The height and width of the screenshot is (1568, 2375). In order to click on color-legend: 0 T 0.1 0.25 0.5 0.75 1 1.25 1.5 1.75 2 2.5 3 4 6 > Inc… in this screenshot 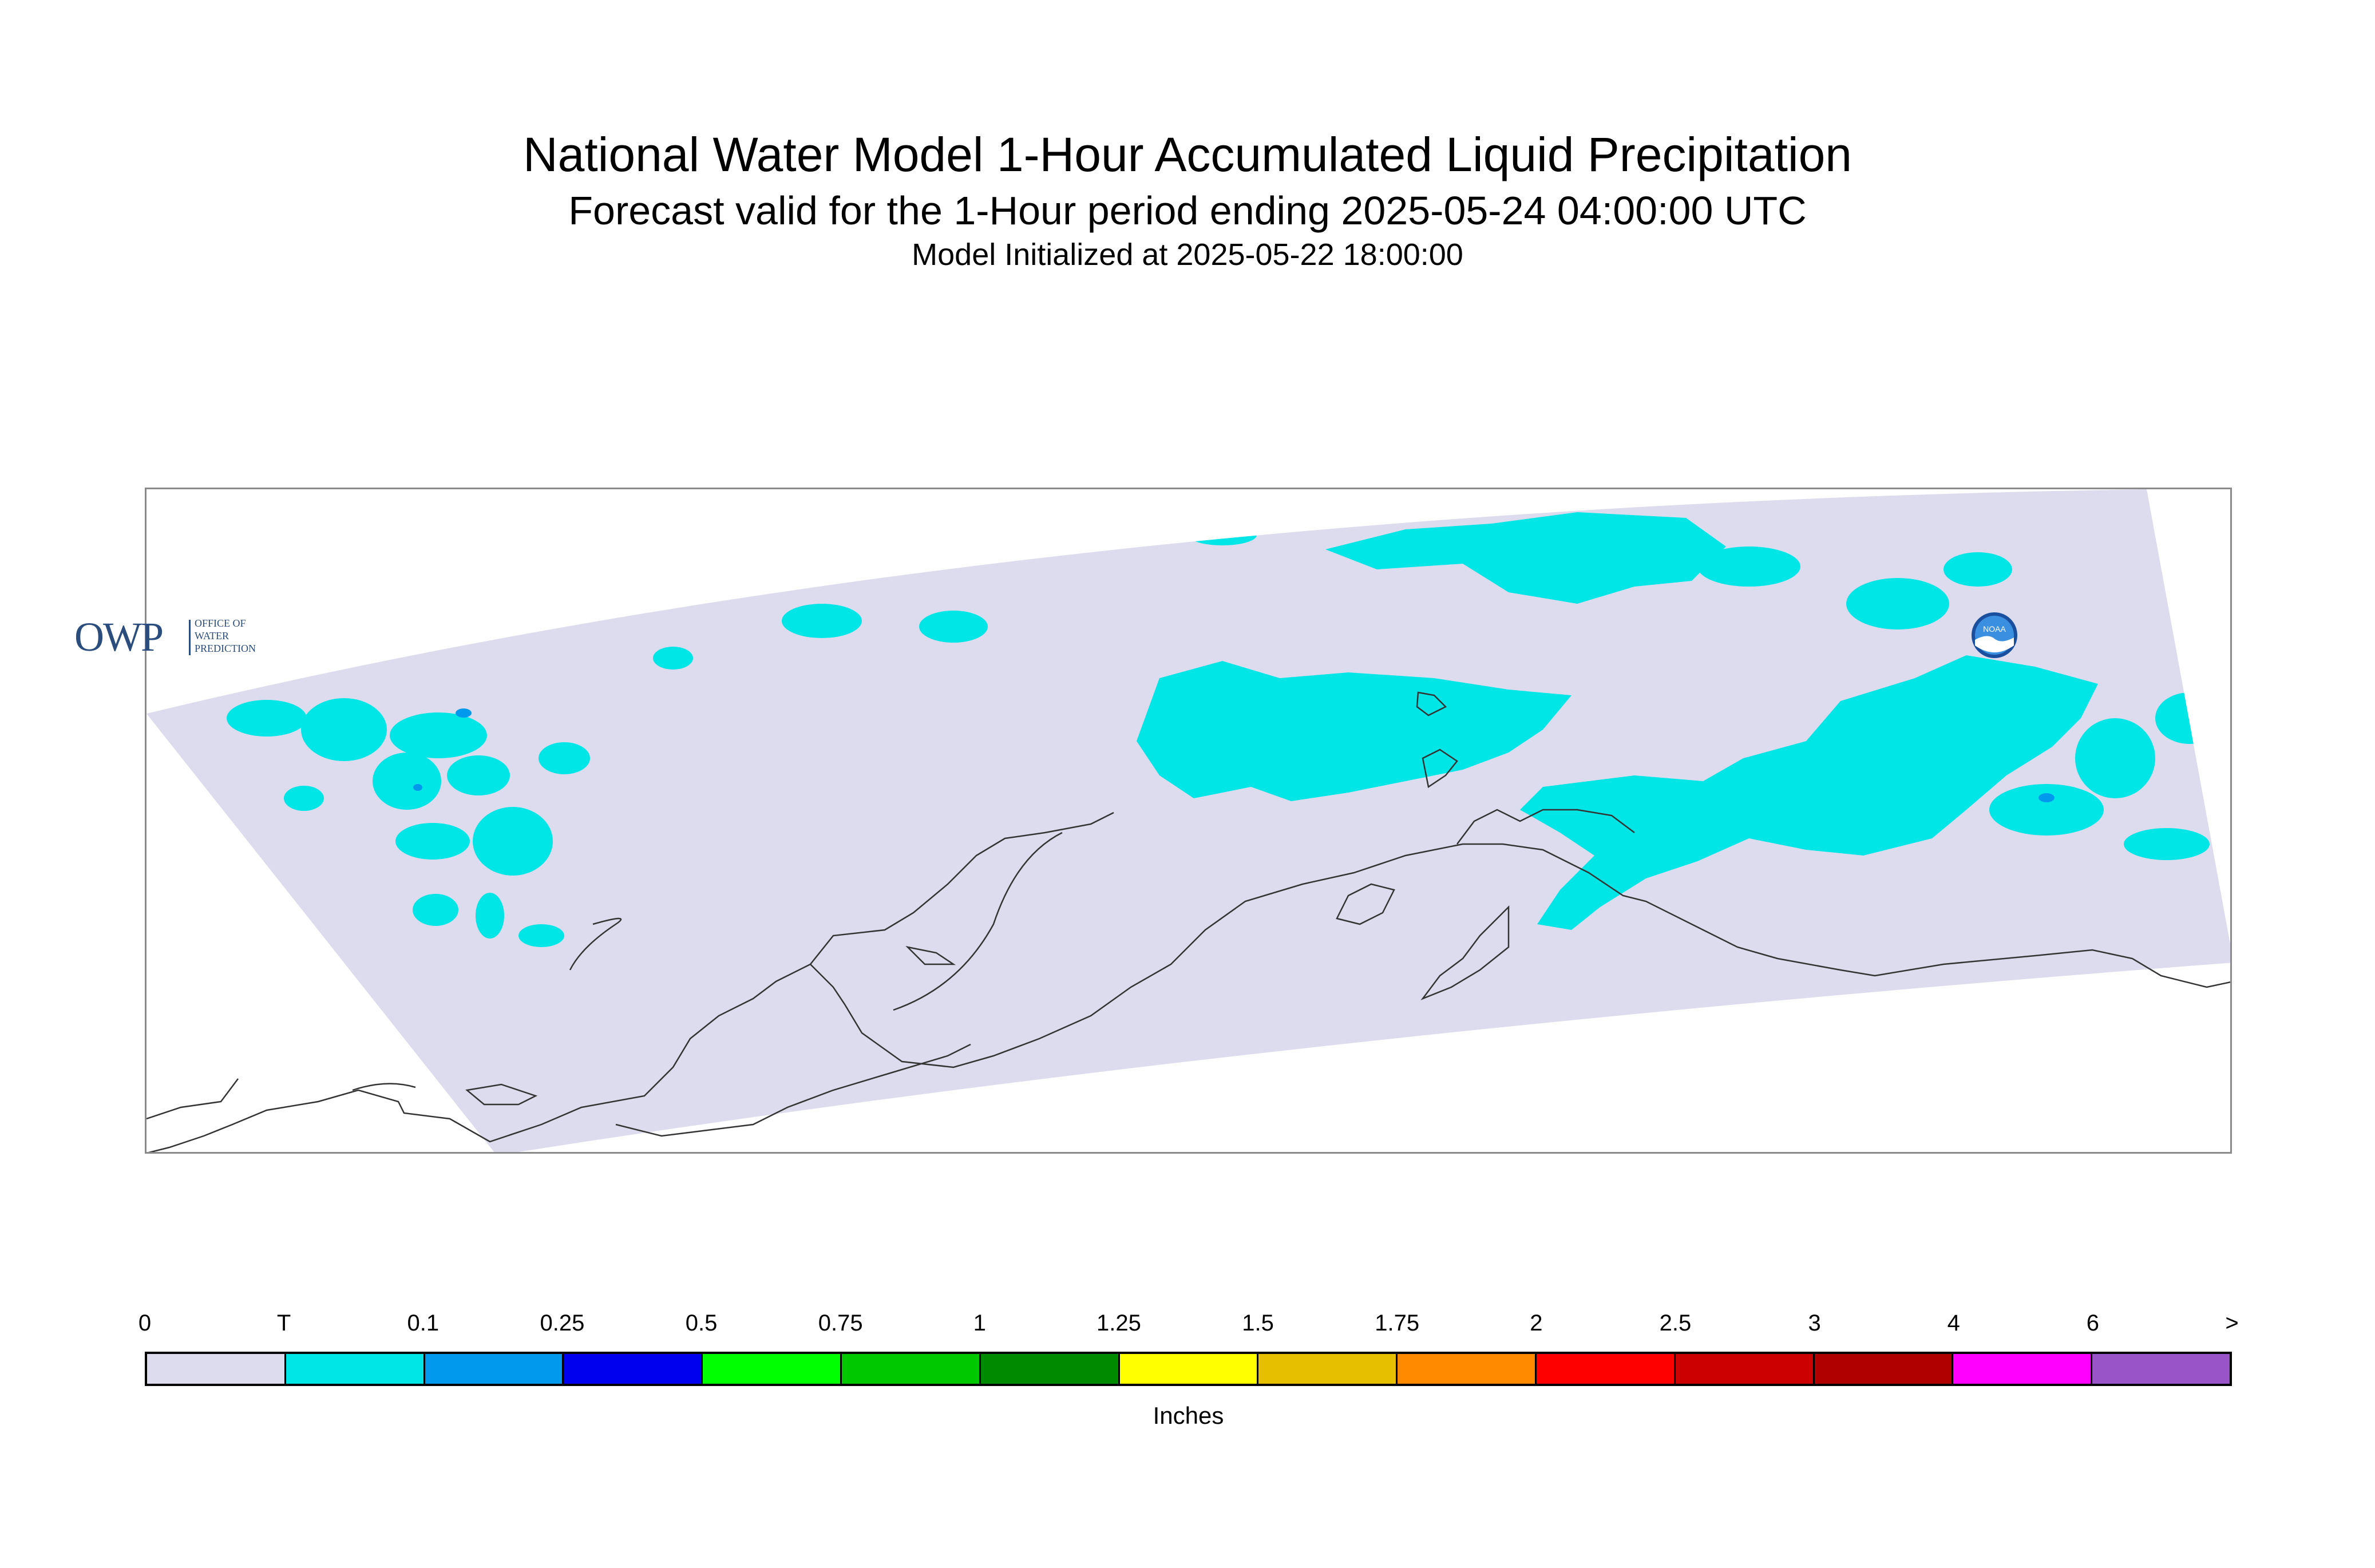, I will do `click(1188, 1376)`.